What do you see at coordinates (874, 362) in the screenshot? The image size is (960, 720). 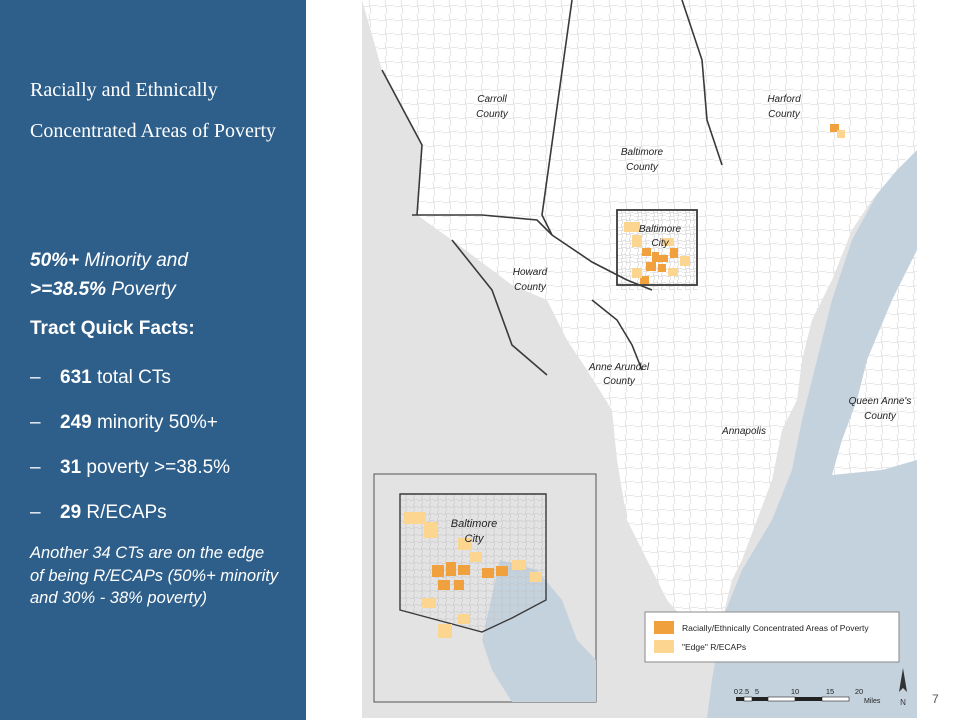 I see `eastern-shore-tracts` at bounding box center [874, 362].